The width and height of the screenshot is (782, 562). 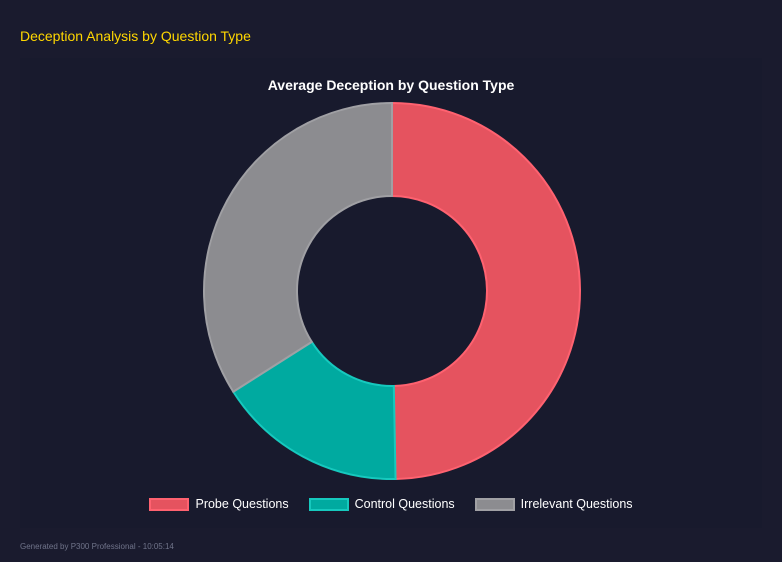 What do you see at coordinates (404, 504) in the screenshot?
I see `legend-label: Control Questions` at bounding box center [404, 504].